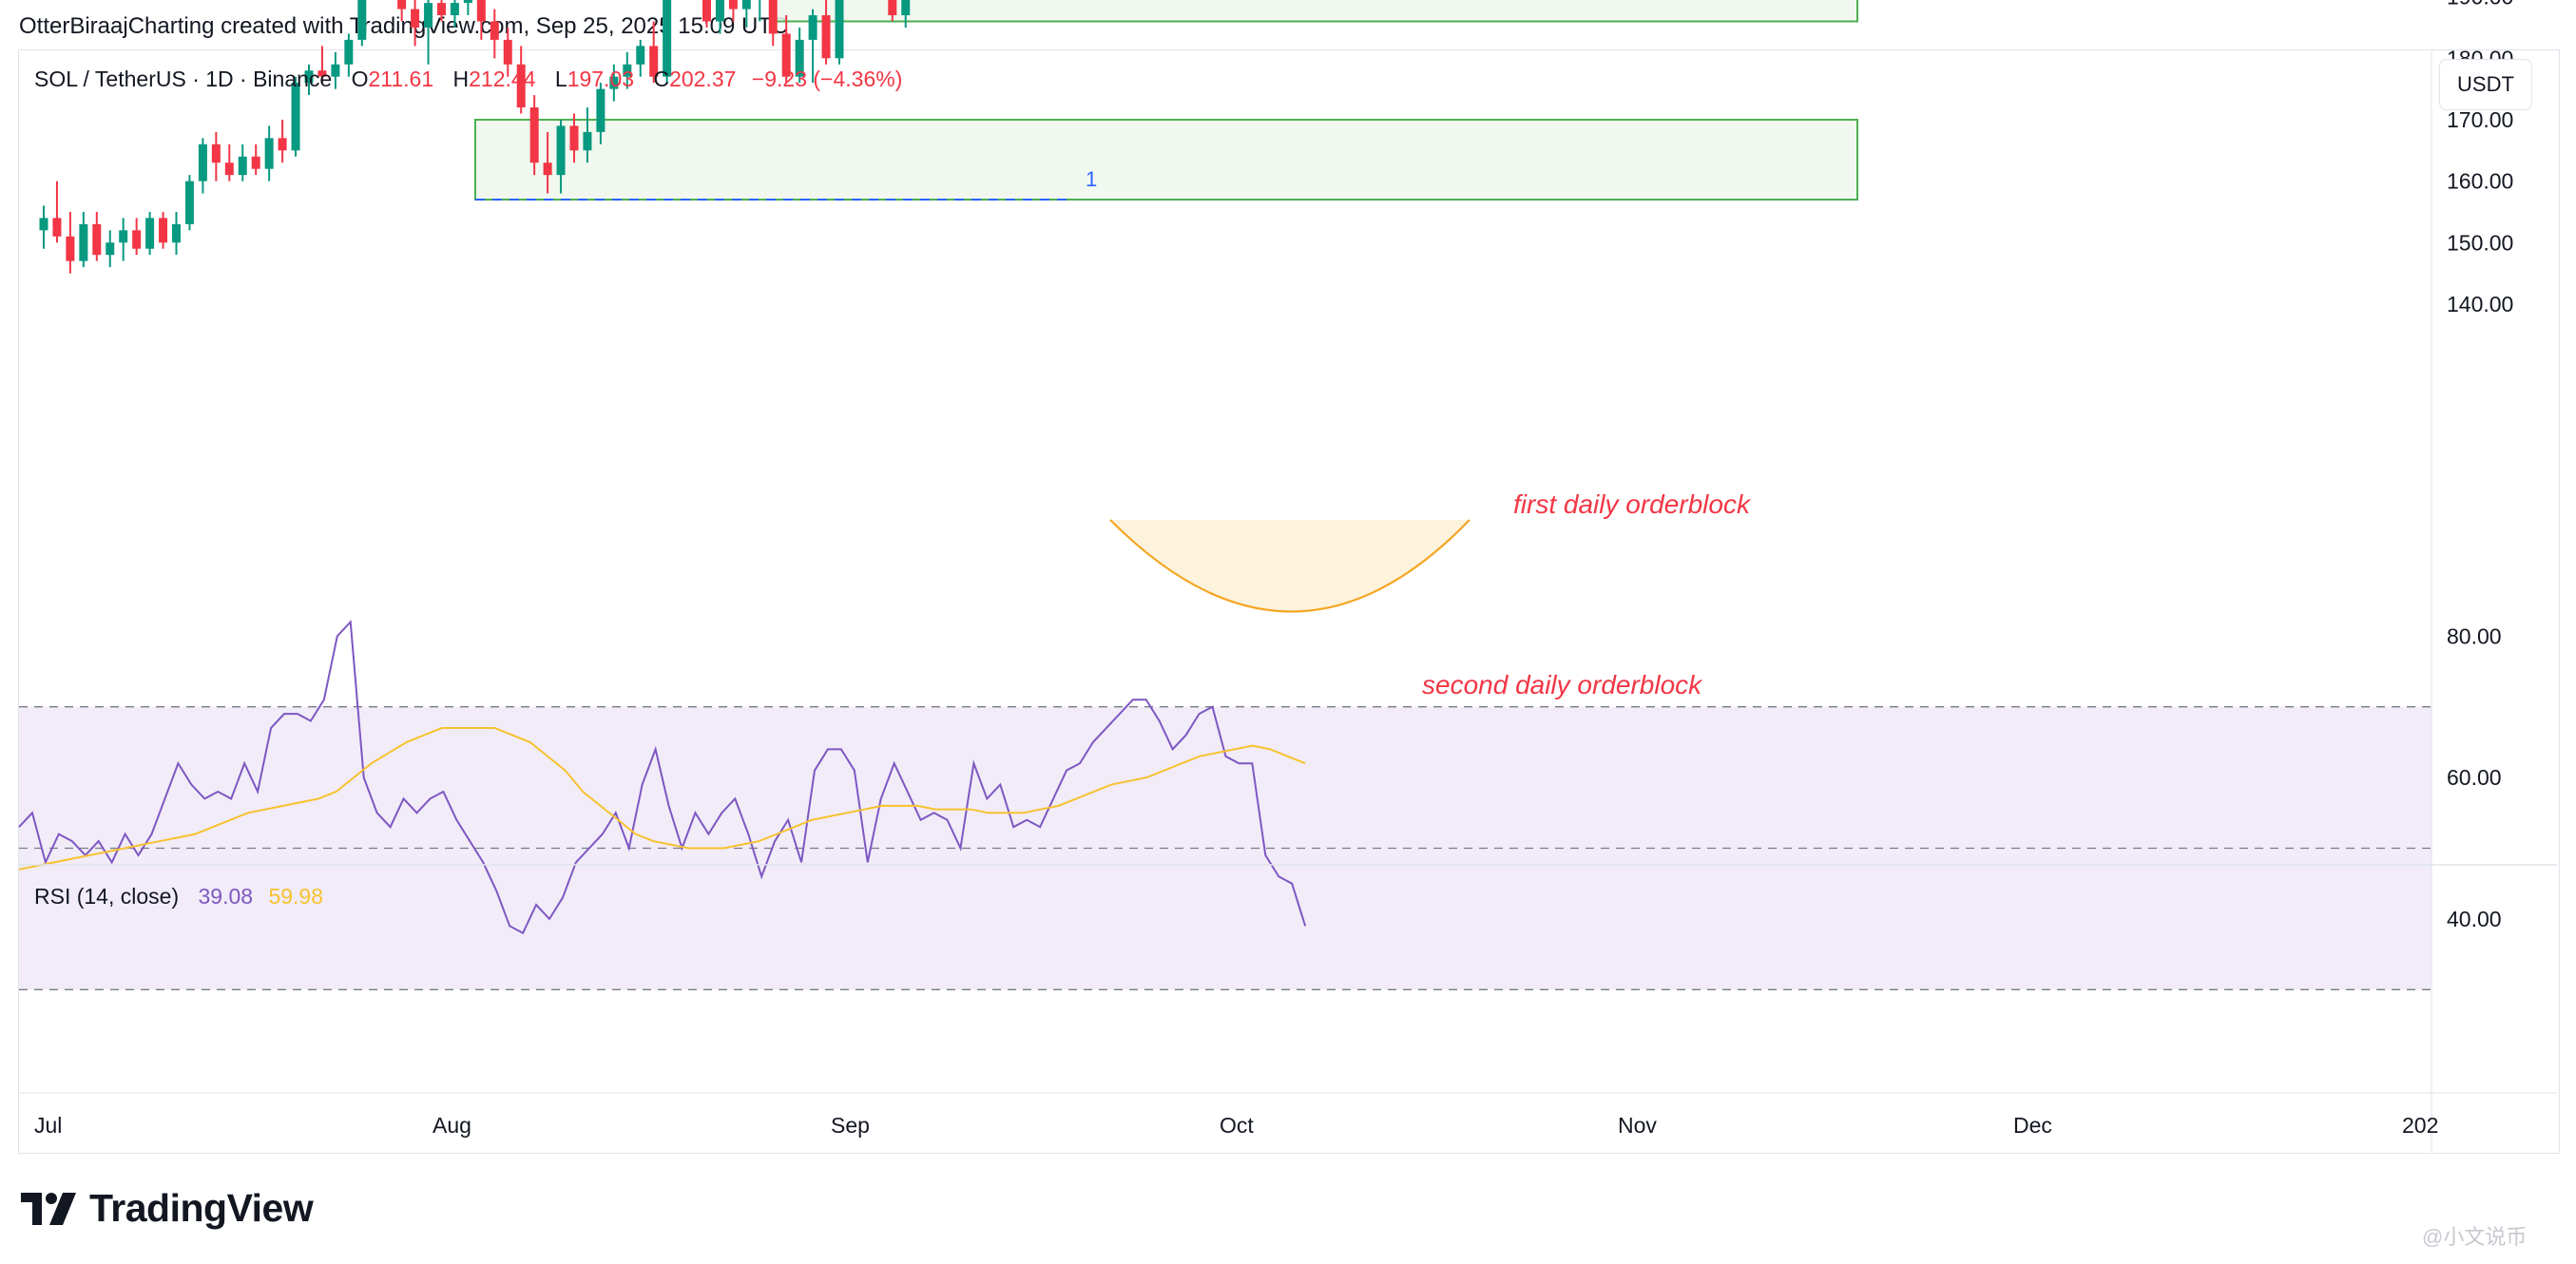 The width and height of the screenshot is (2576, 1264). Describe the element at coordinates (601, 79) in the screenshot. I see `low-value: 197.03` at that location.